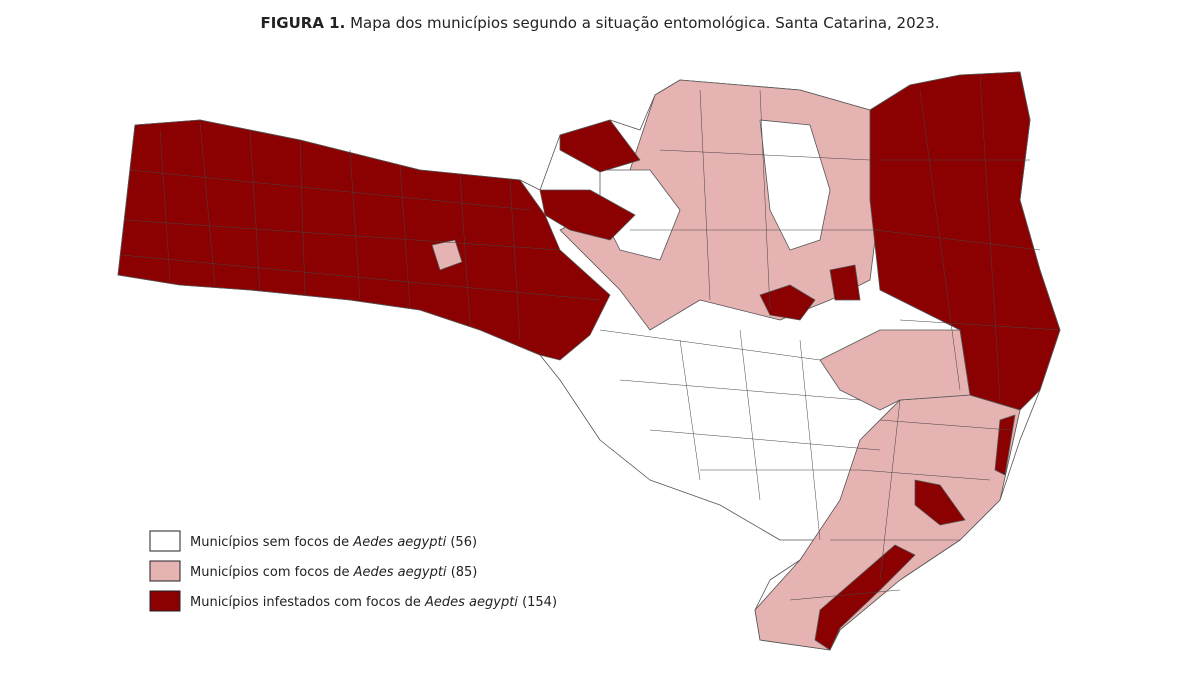  What do you see at coordinates (364, 240) in the screenshot?
I see `region-infested-west` at bounding box center [364, 240].